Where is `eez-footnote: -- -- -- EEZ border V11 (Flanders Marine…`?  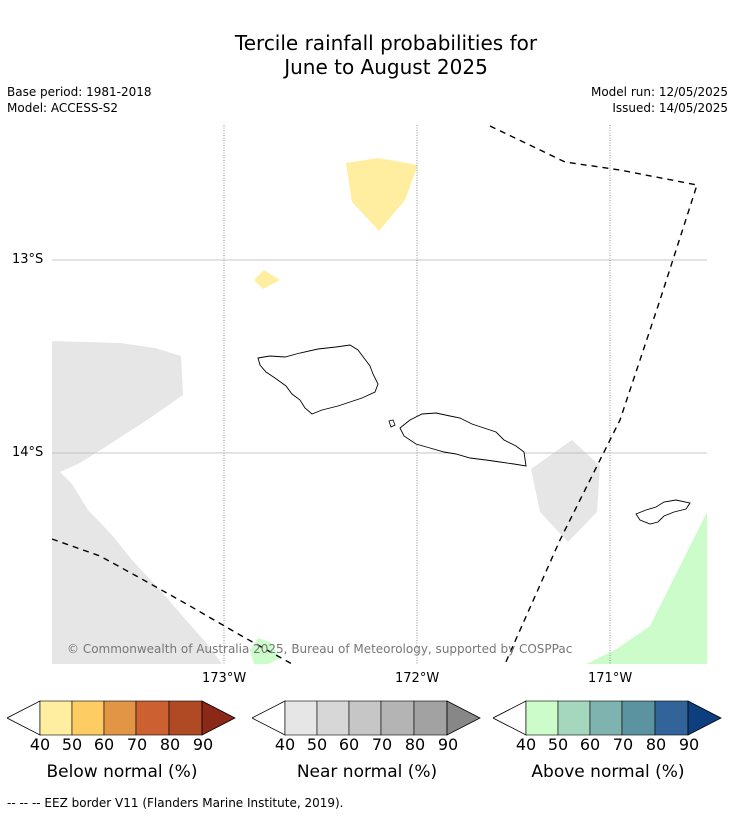
eez-footnote: -- -- -- EEZ border V11 (Flanders Marine… is located at coordinates (175, 803).